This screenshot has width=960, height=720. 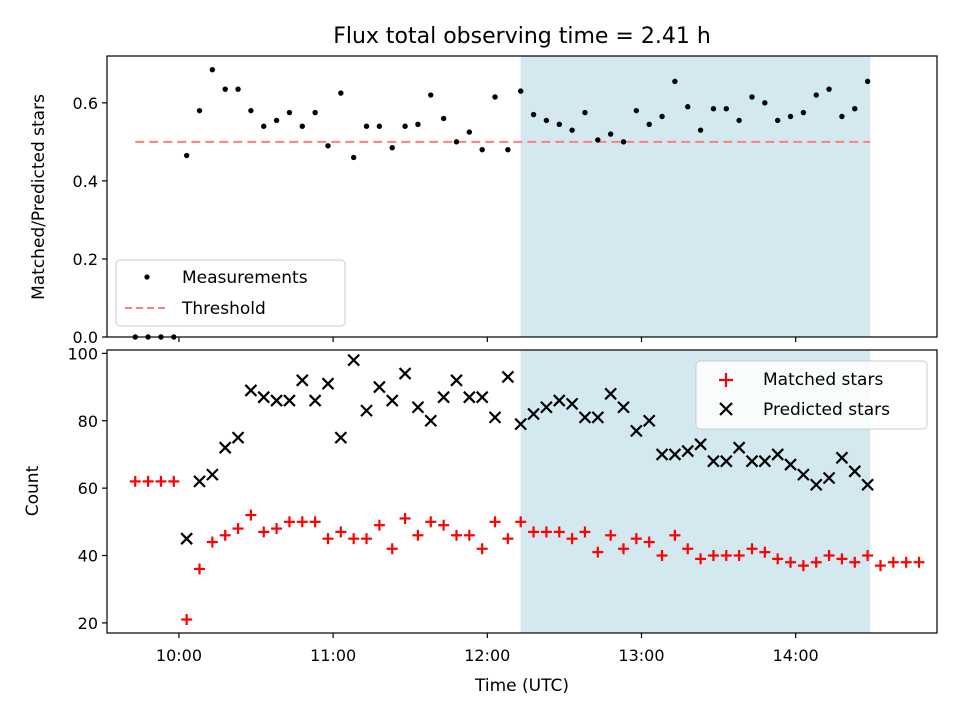 I want to click on top-legend-box, so click(x=230, y=293).